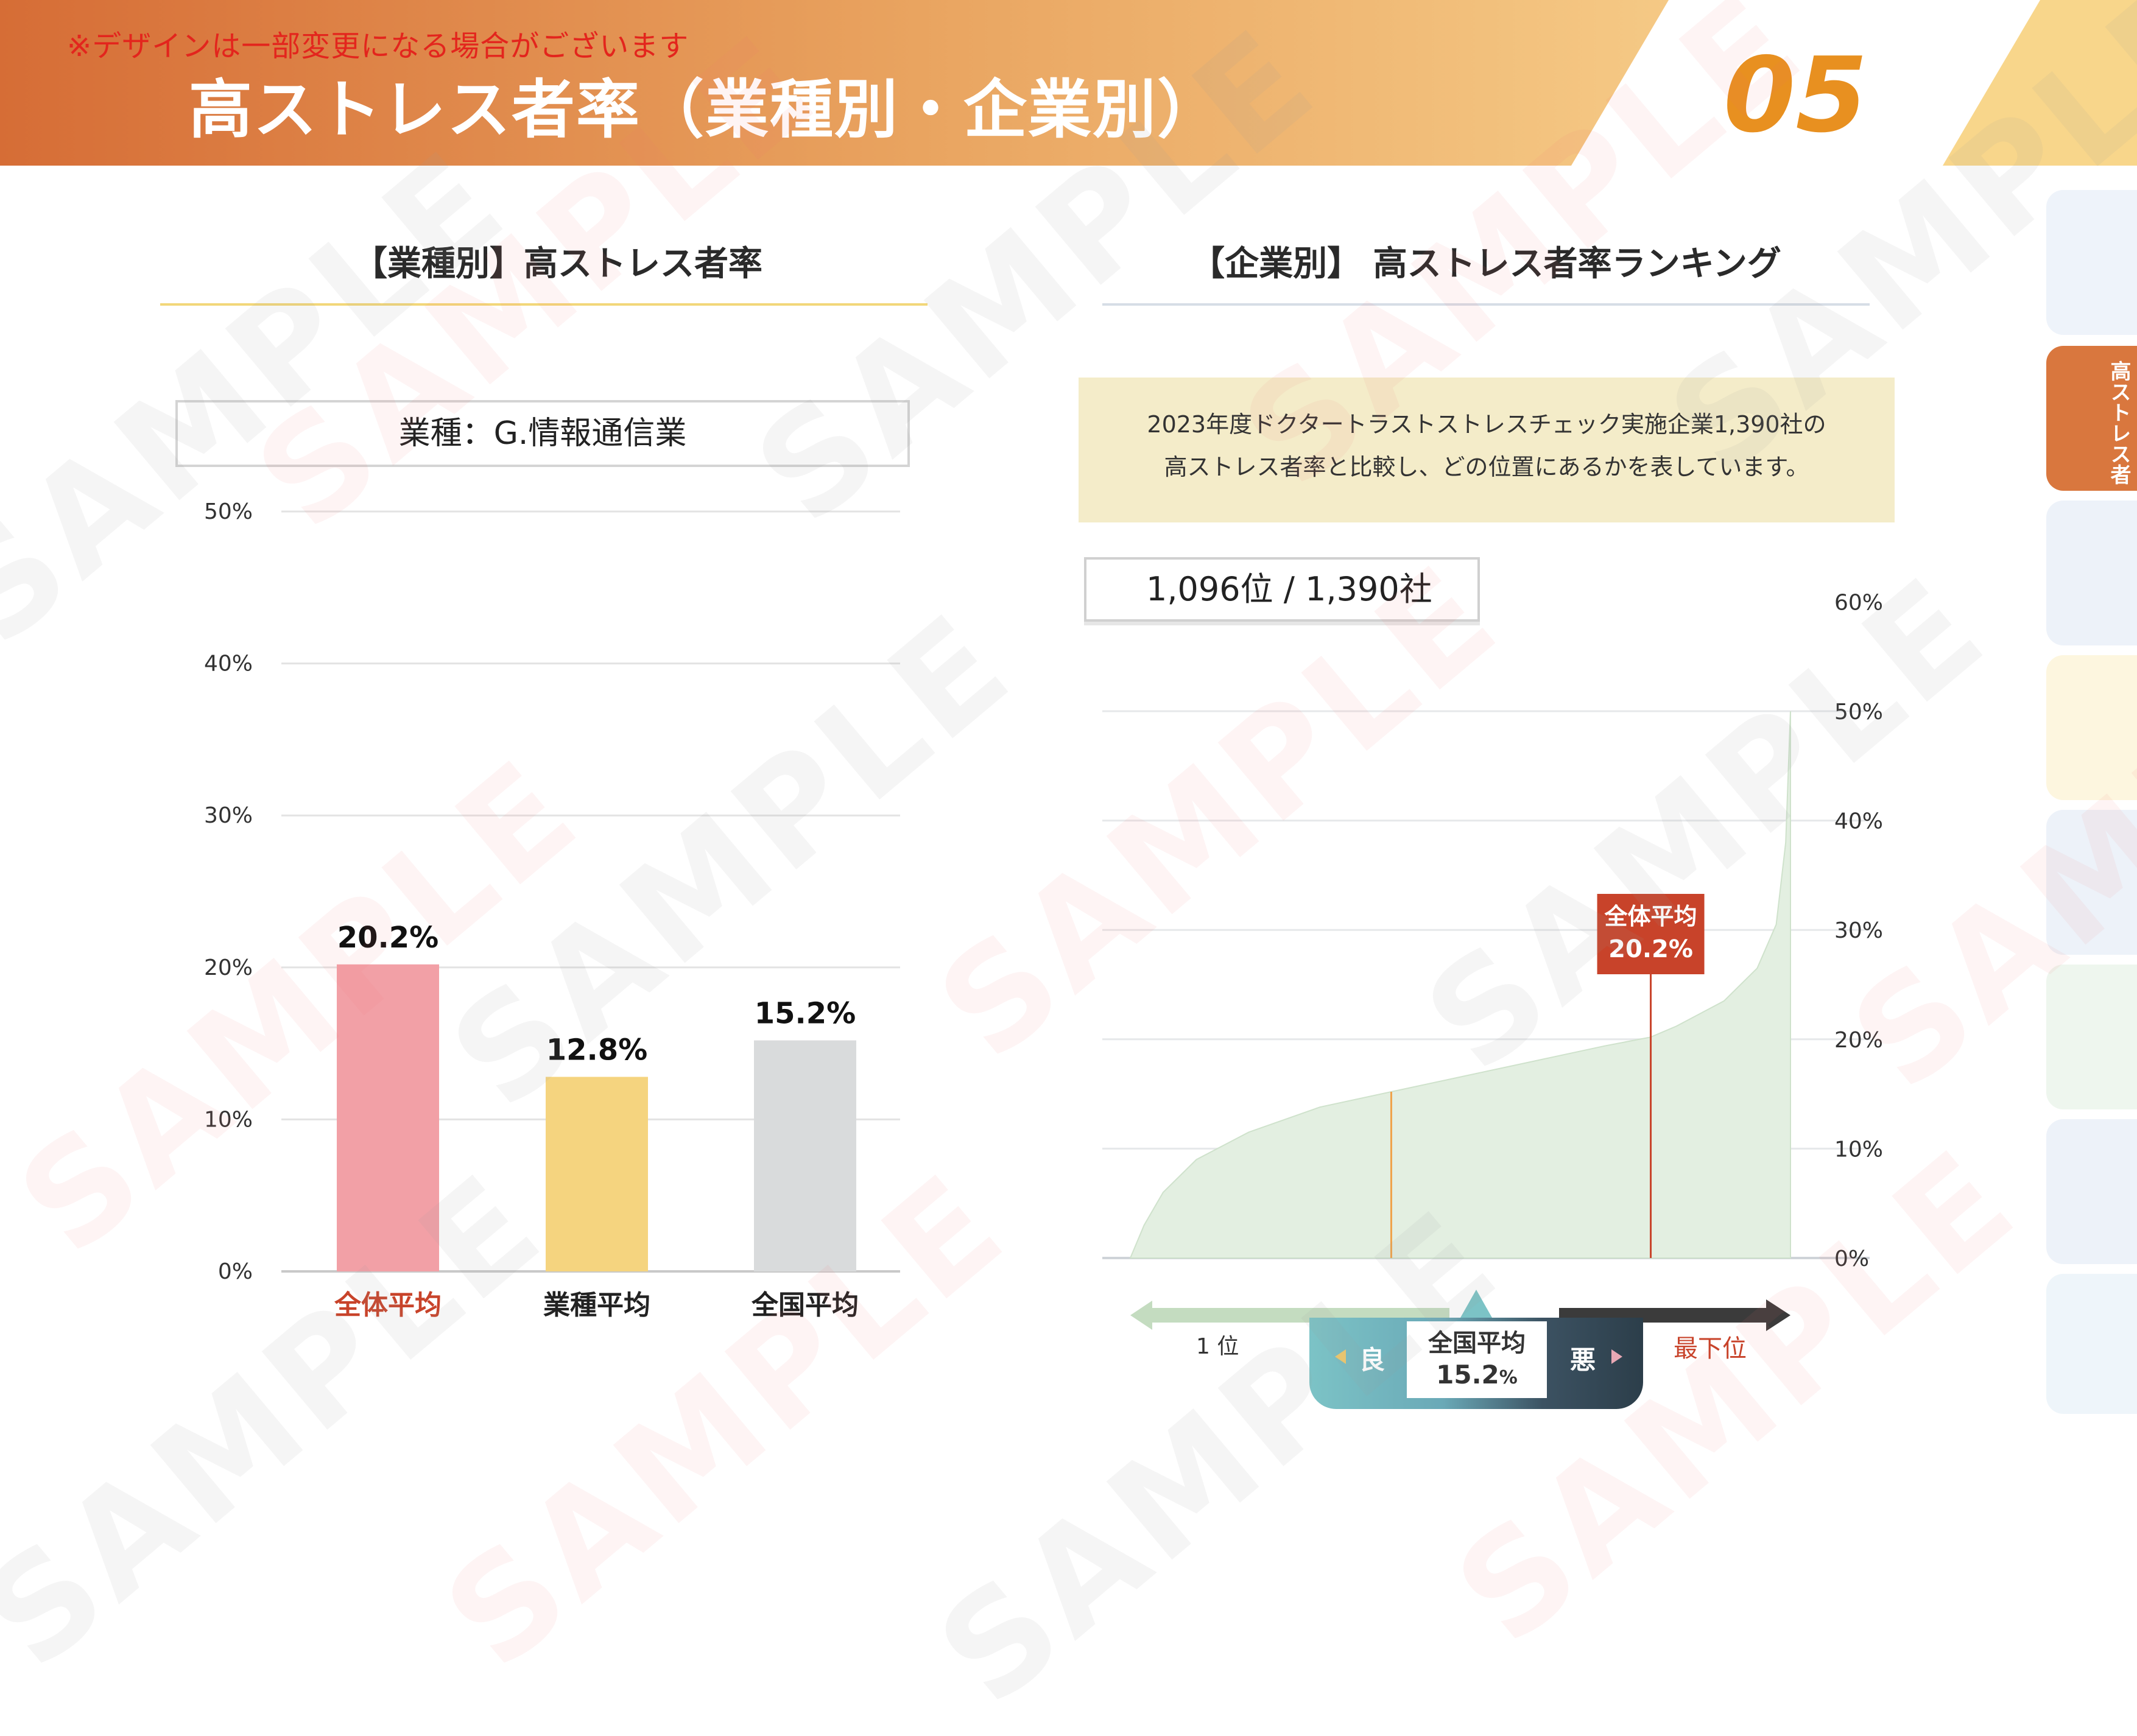 This screenshot has height=1736, width=2137. Describe the element at coordinates (1372, 1360) in the screenshot. I see `legend-good-label: 良` at that location.